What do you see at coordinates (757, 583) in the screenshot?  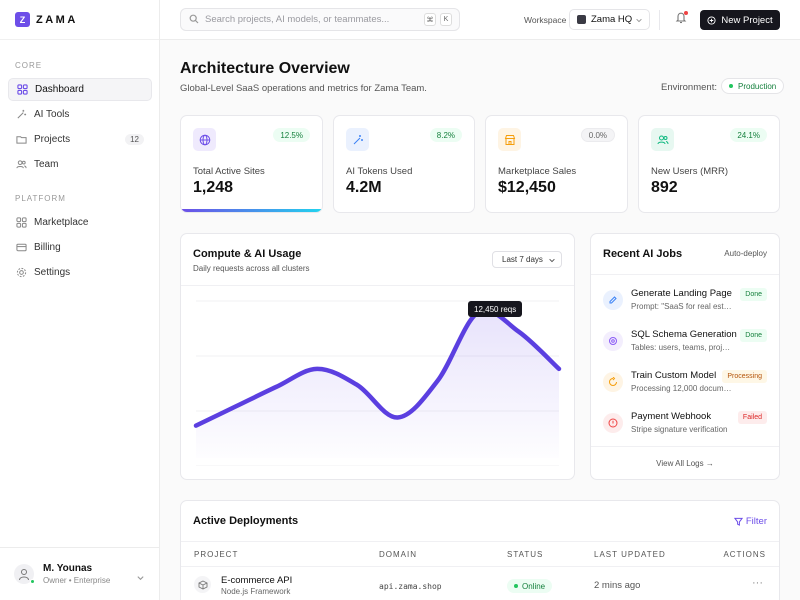 I see `more-actions-icon: ···` at bounding box center [757, 583].